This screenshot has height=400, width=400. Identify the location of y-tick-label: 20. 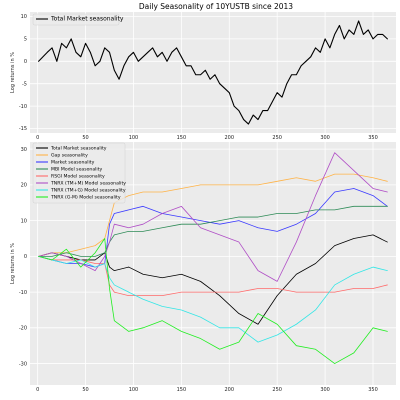
(24, 186).